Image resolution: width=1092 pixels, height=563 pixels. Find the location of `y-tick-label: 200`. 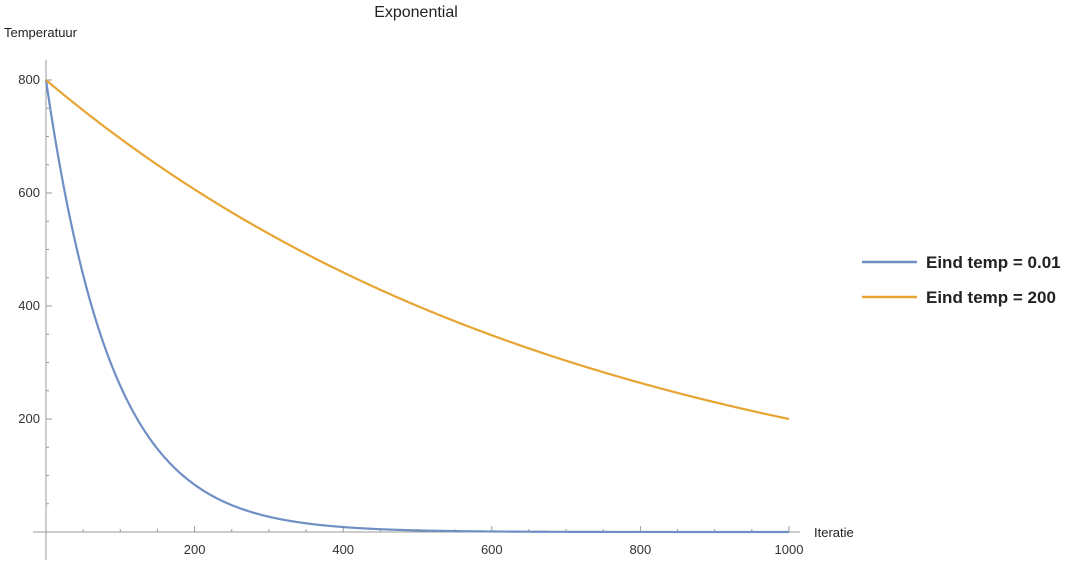

y-tick-label: 200 is located at coordinates (29, 418).